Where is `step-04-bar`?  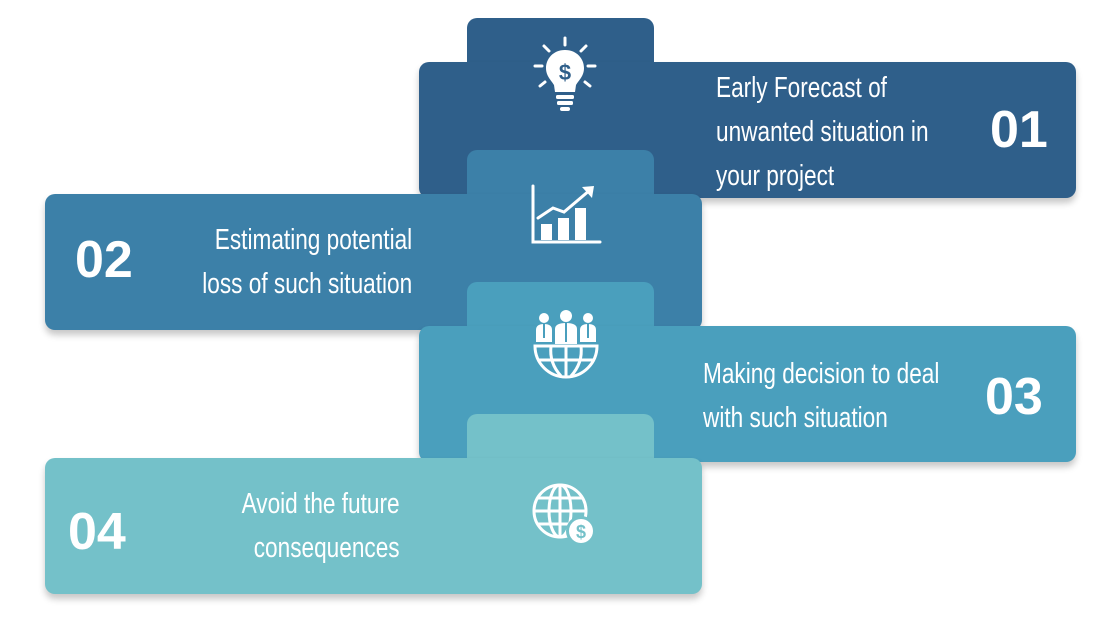
step-04-bar is located at coordinates (373, 526).